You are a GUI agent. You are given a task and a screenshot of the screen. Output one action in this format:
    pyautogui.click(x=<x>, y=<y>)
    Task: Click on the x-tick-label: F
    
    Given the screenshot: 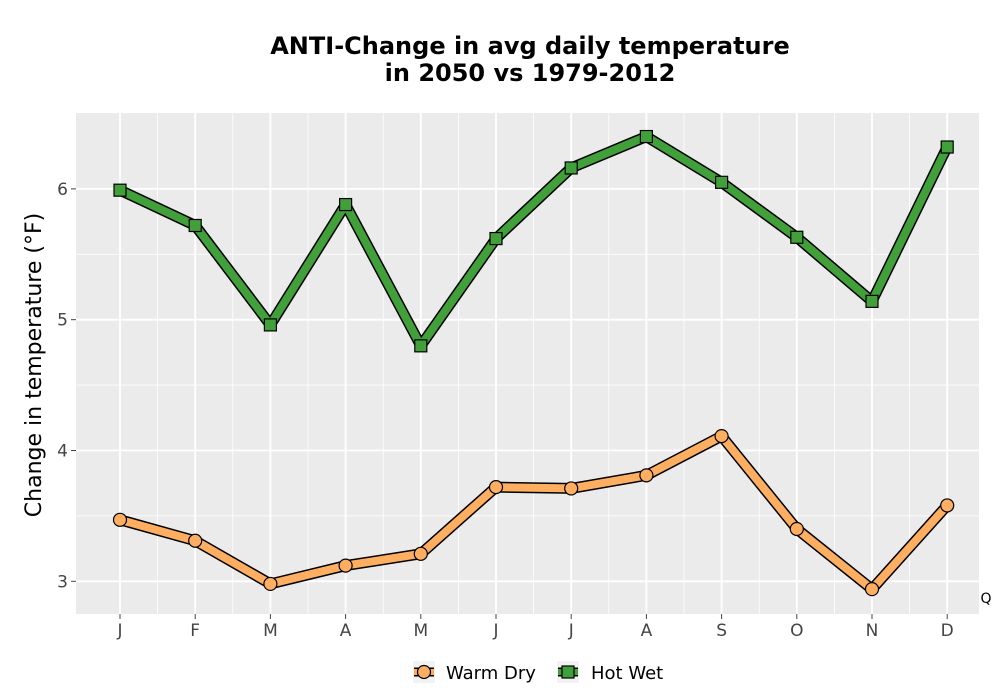 What is the action you would take?
    pyautogui.click(x=195, y=631)
    